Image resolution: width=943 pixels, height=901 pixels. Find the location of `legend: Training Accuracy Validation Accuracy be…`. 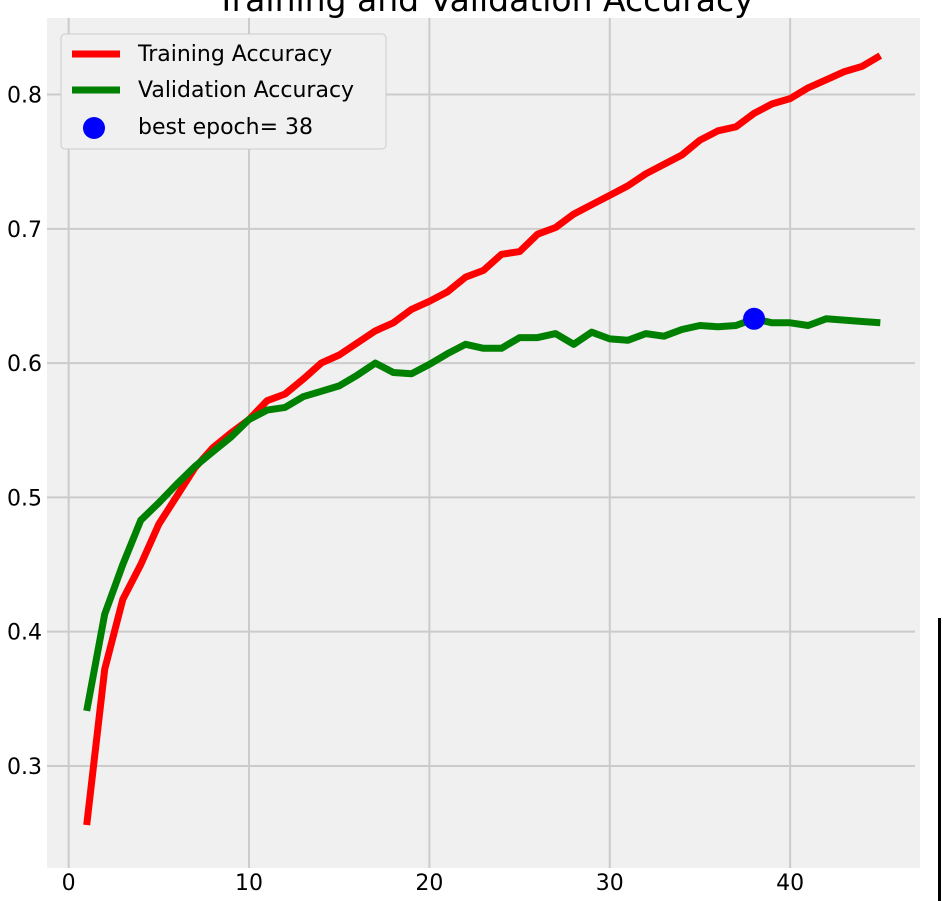

legend: Training Accuracy Validation Accuracy be… is located at coordinates (223, 91).